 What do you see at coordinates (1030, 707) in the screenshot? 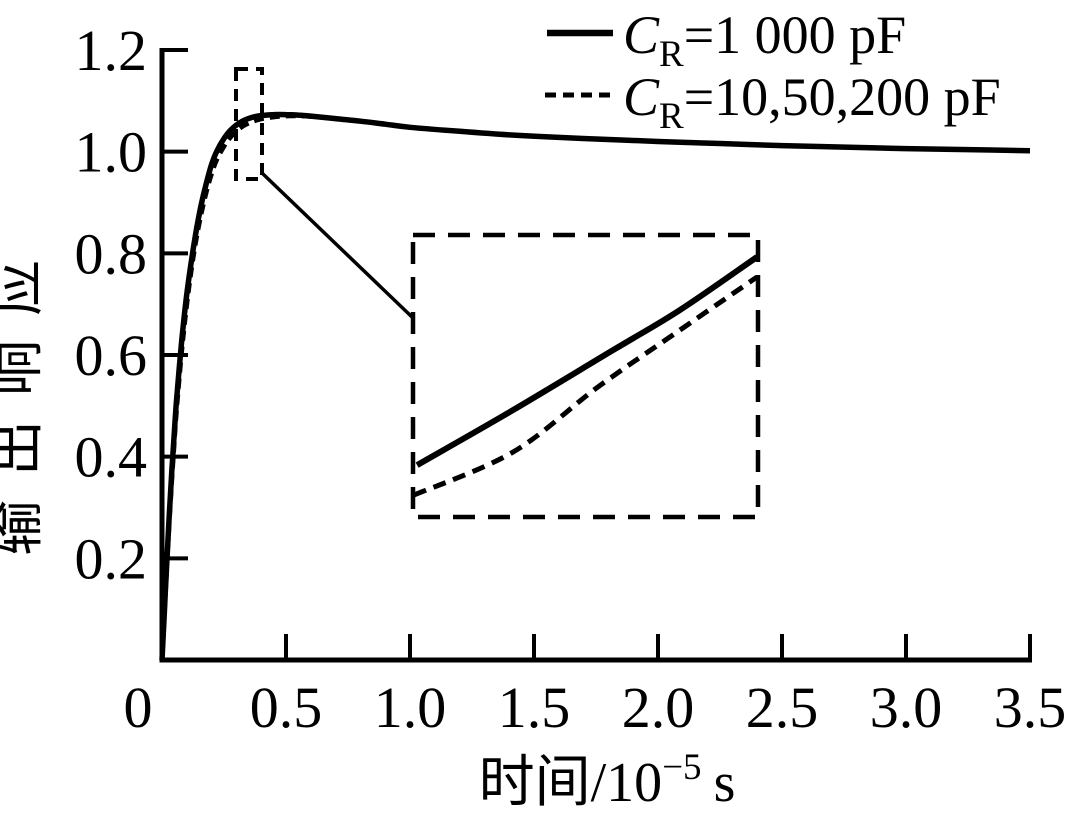
I see `x-tick-label: 3.5` at bounding box center [1030, 707].